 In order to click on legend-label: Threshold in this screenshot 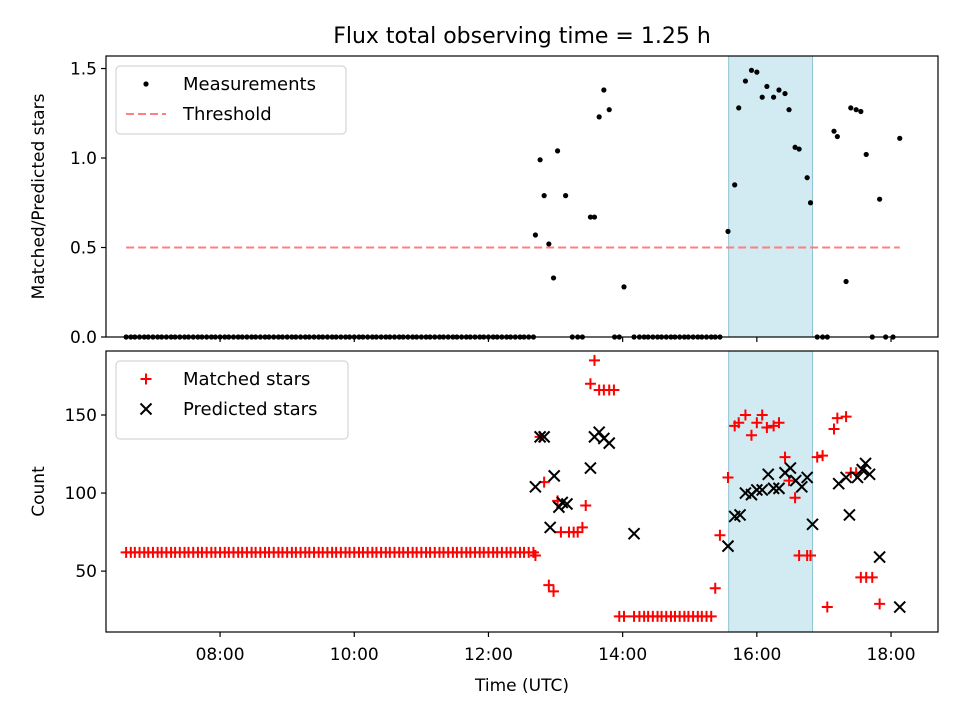, I will do `click(227, 114)`.